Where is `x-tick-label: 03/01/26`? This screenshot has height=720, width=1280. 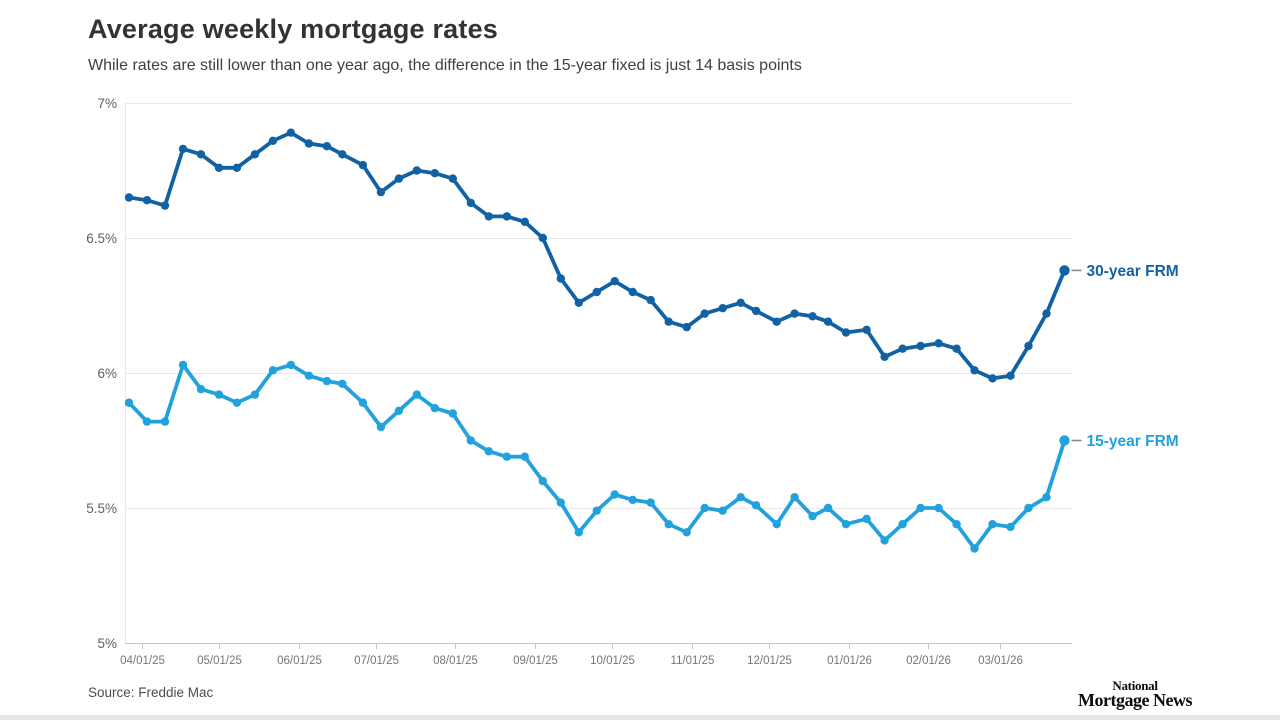
x-tick-label: 03/01/26 is located at coordinates (1000, 661).